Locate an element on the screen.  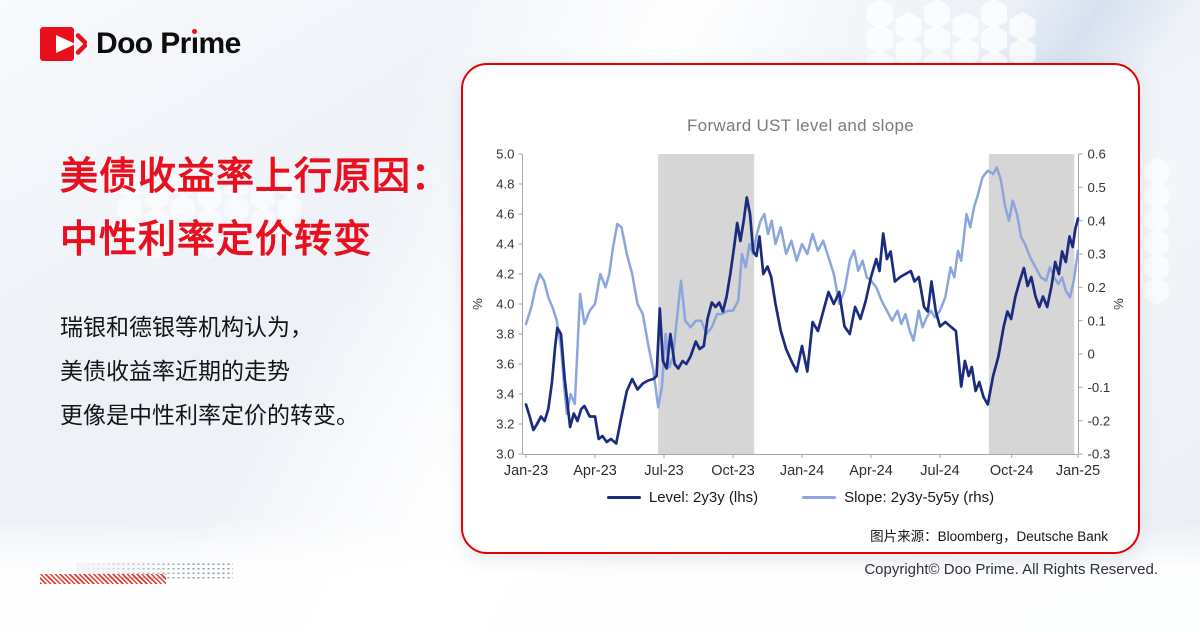
left-tick-label: 4.0 is located at coordinates (505, 304).